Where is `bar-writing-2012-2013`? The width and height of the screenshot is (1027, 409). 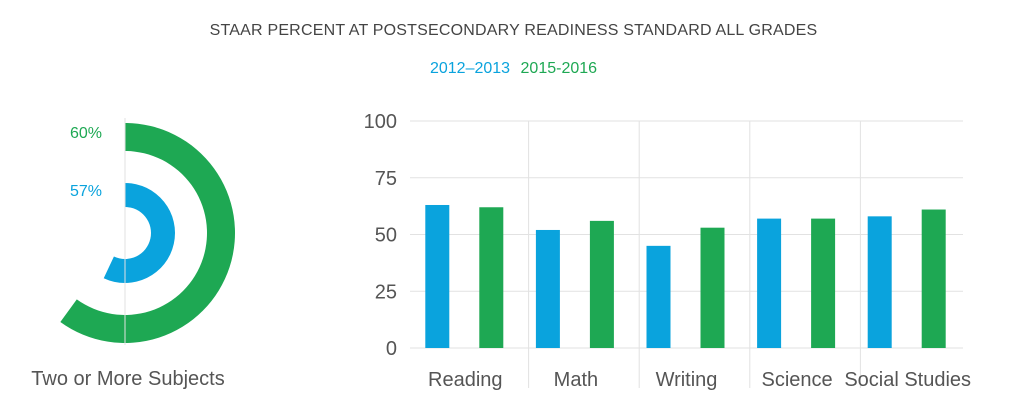 bar-writing-2012-2013 is located at coordinates (658, 296).